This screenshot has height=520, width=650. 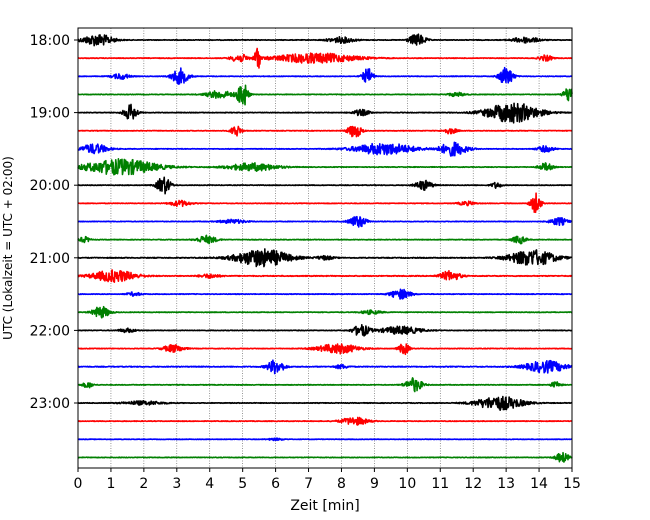 What do you see at coordinates (341, 484) in the screenshot?
I see `x-tick-label: 8` at bounding box center [341, 484].